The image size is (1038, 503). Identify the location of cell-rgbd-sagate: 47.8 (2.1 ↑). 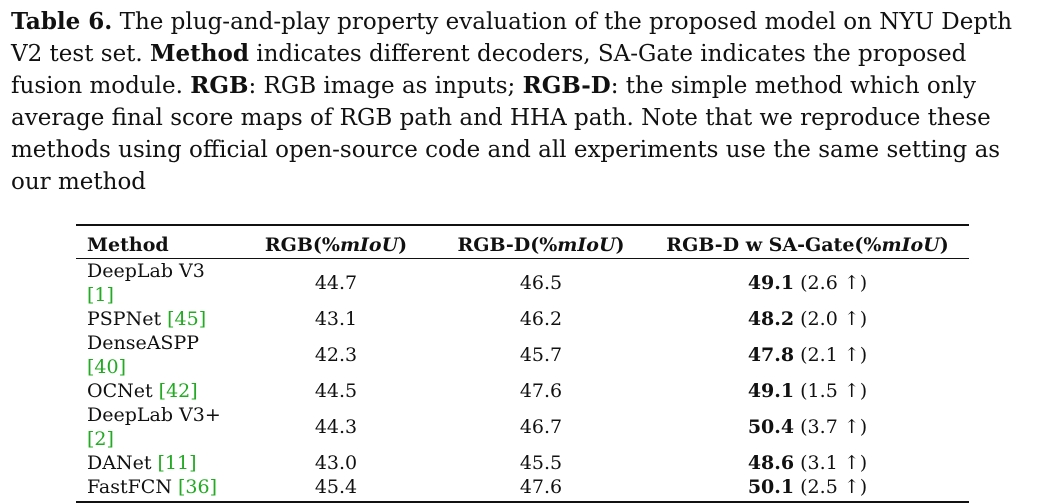
(807, 355).